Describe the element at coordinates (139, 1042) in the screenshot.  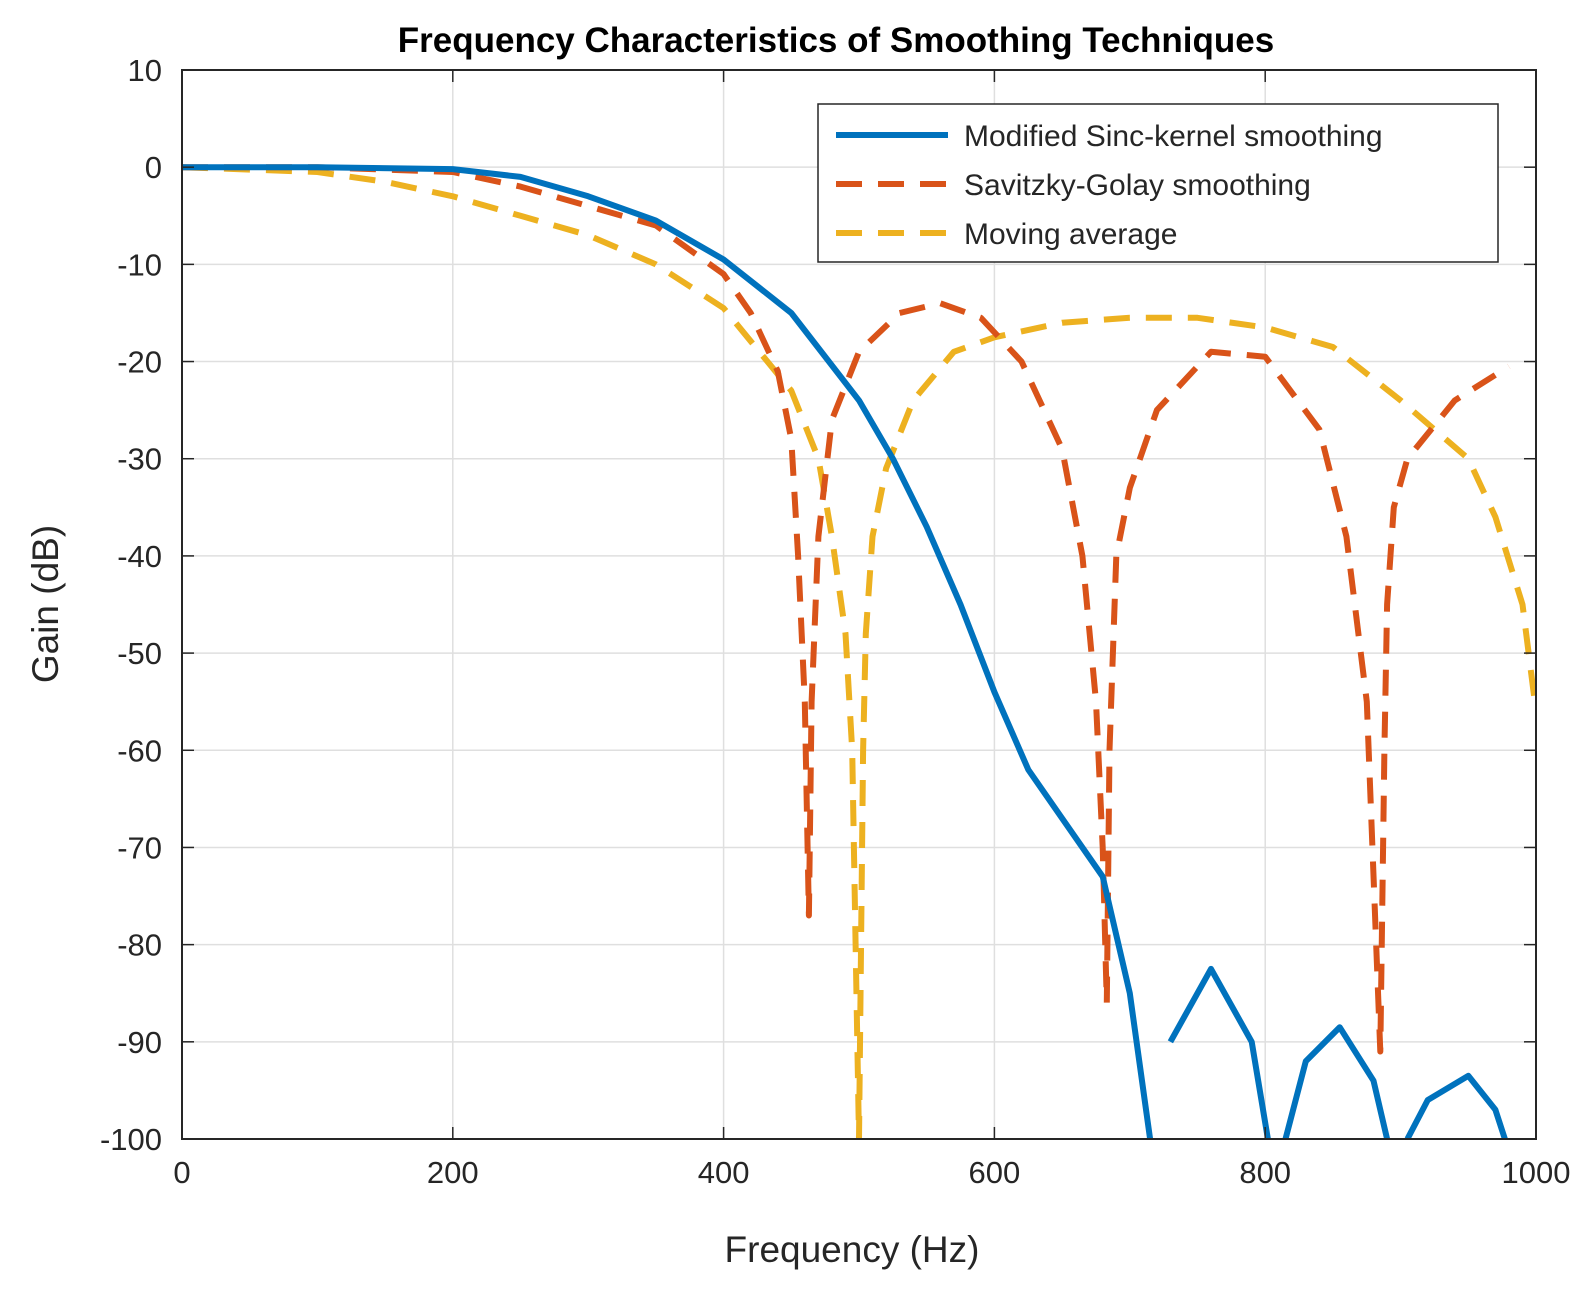
I see `y-tick-label: -90` at that location.